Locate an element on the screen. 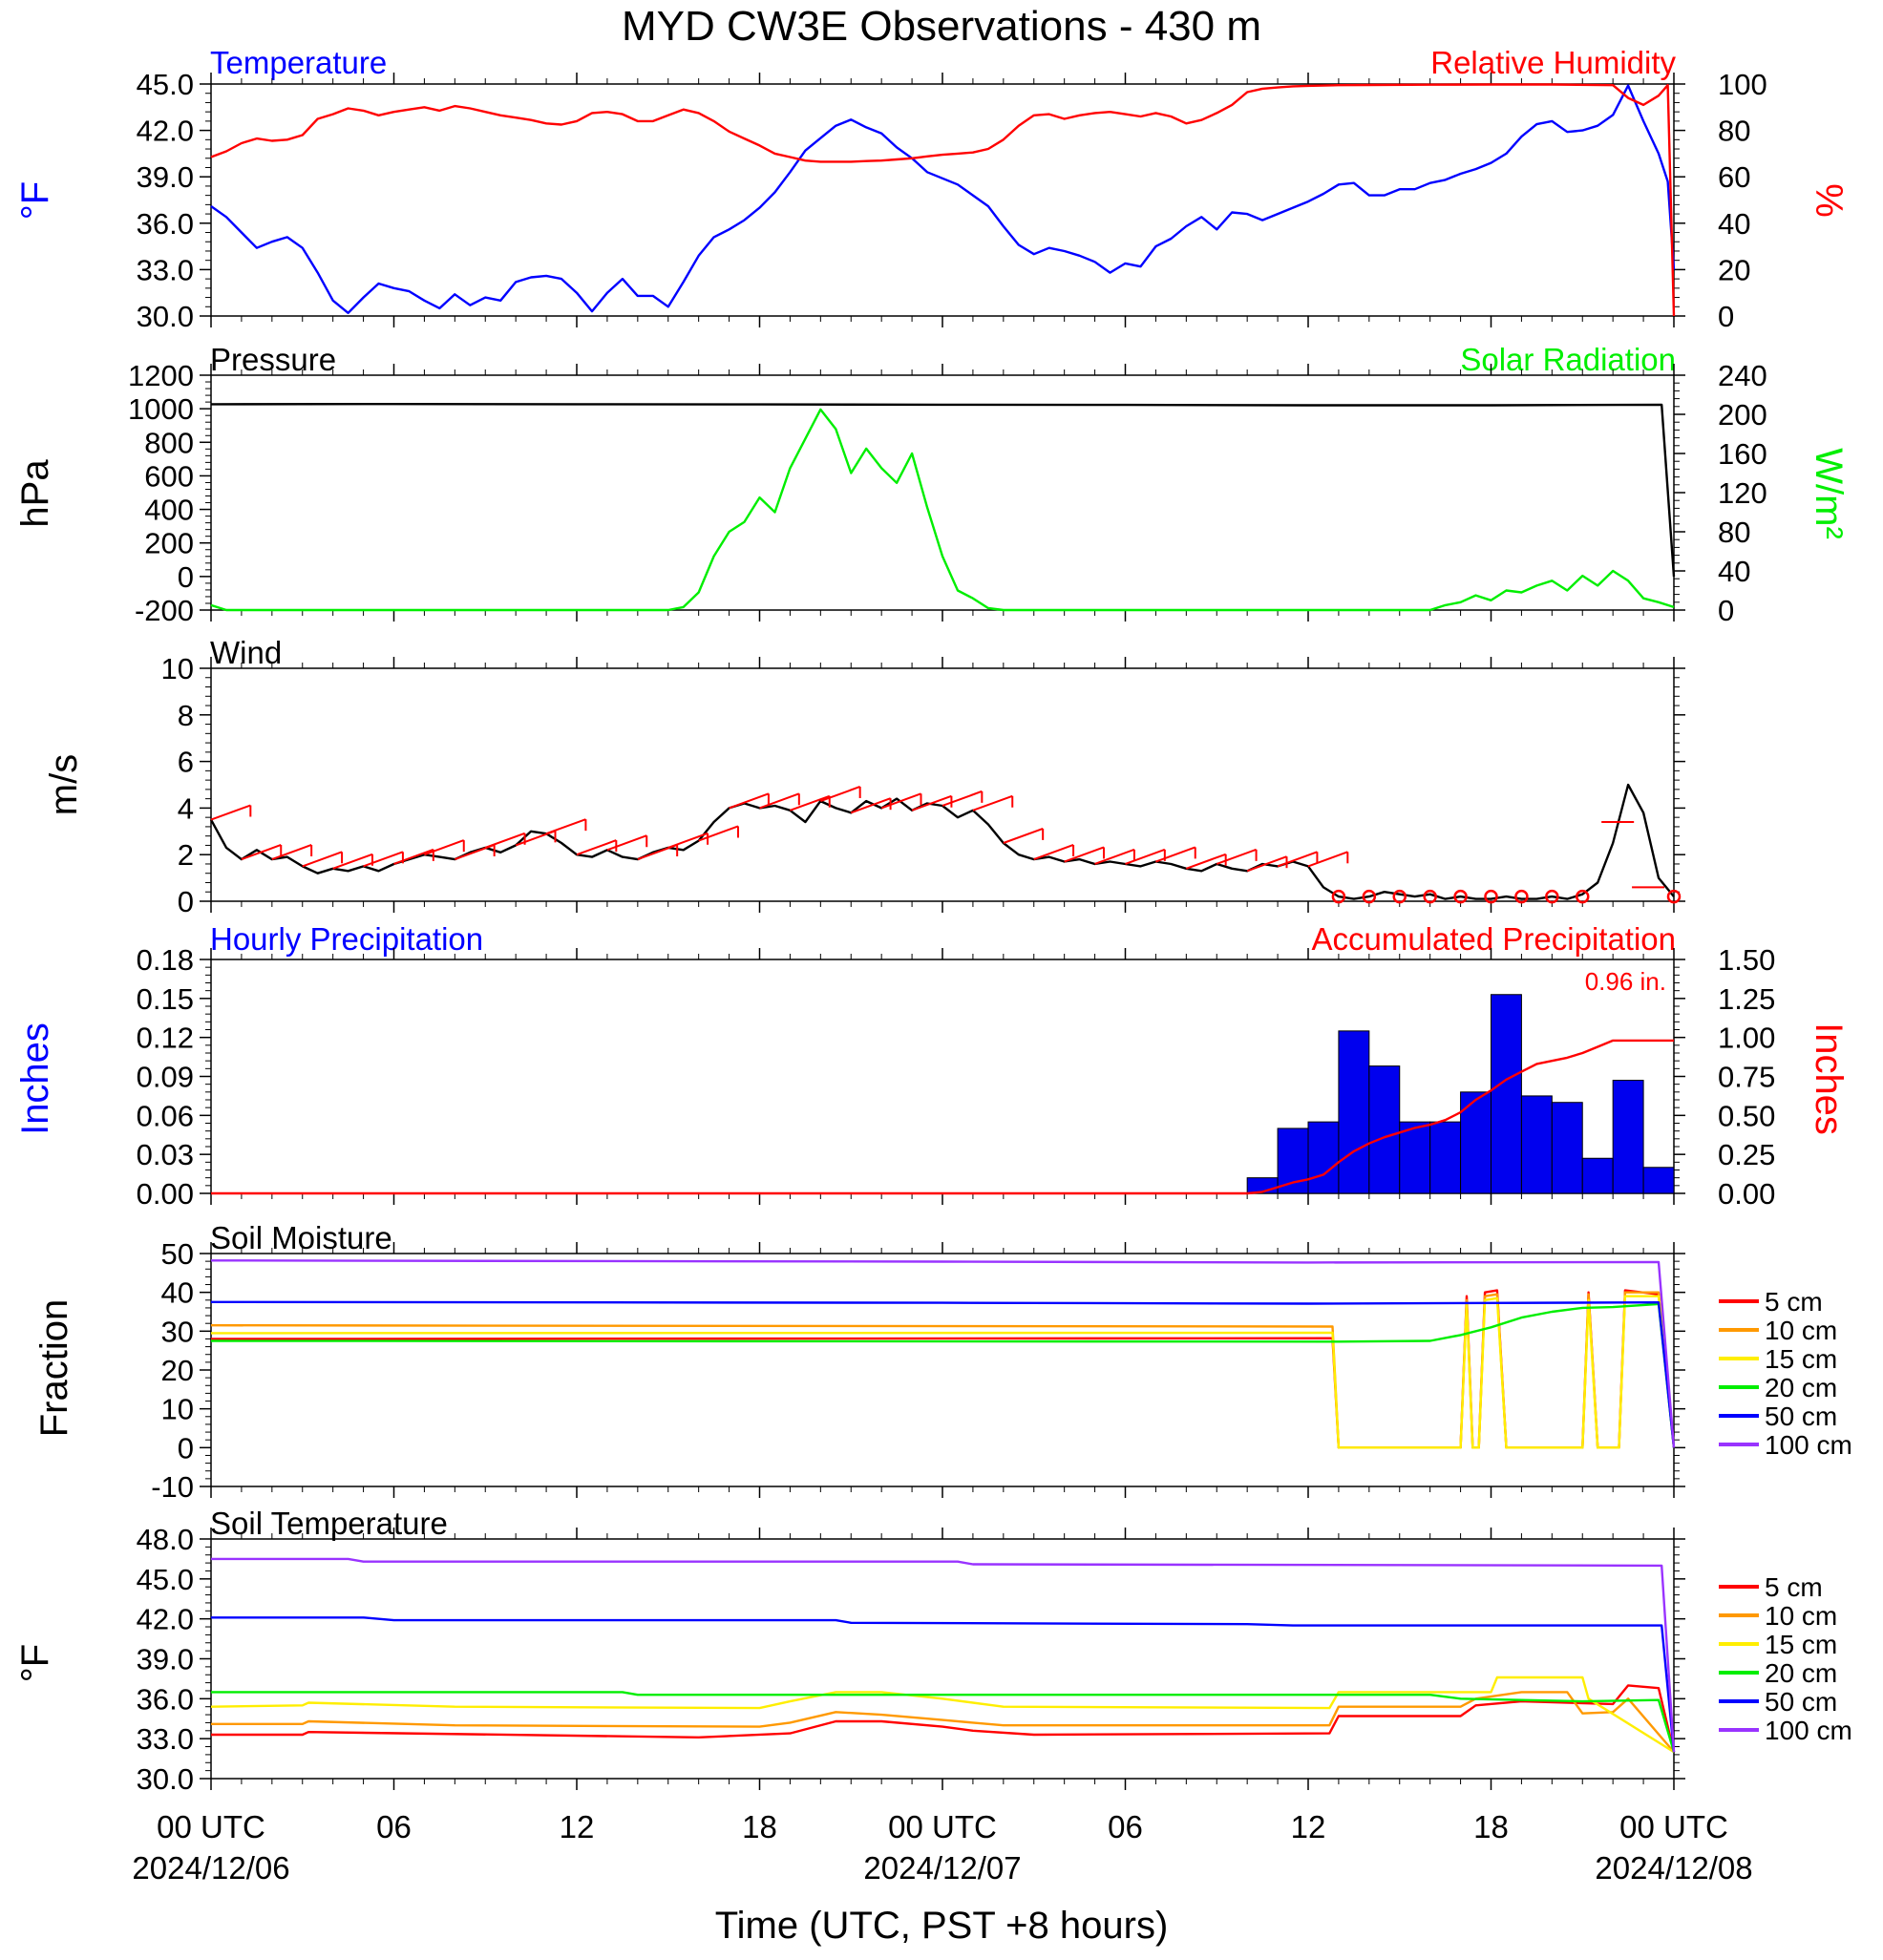  temperature_humidity-line-relative-humidity is located at coordinates (943, 200).